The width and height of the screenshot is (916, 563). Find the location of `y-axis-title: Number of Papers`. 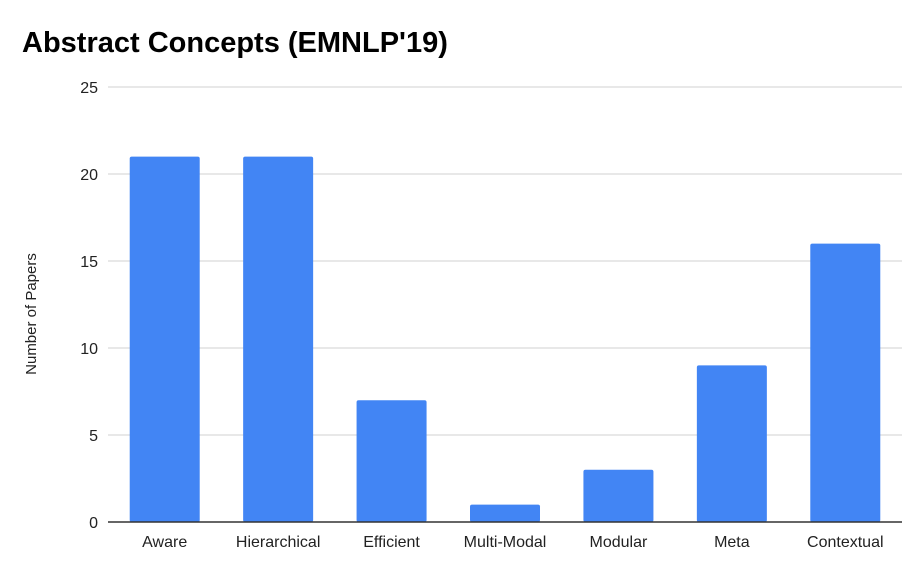

y-axis-title: Number of Papers is located at coordinates (31, 314).